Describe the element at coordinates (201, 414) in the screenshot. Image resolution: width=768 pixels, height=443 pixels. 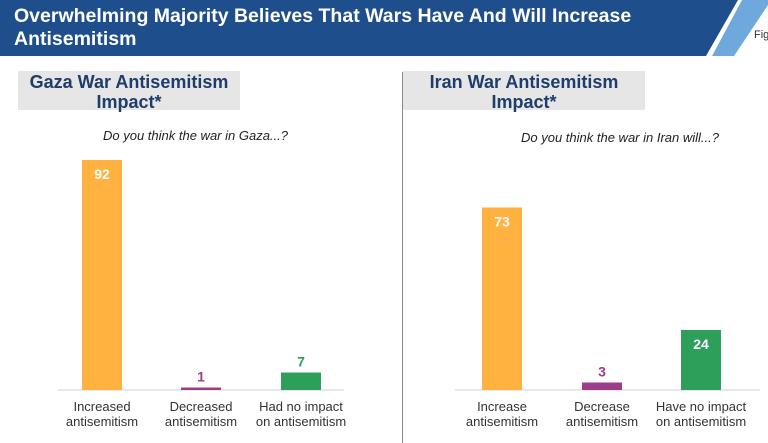
I see `gaza-category-label-2: Decreased antisemitism` at that location.